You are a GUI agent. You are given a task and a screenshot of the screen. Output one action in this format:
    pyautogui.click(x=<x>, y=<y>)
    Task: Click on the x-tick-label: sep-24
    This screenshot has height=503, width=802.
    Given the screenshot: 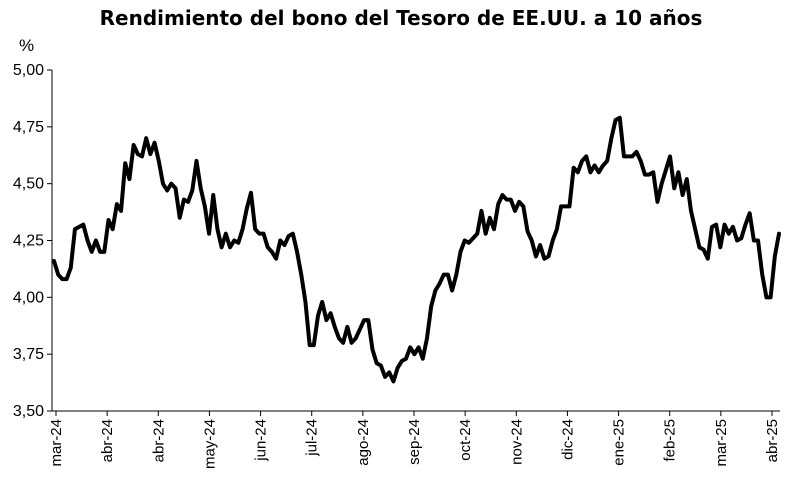 What is the action you would take?
    pyautogui.click(x=414, y=442)
    